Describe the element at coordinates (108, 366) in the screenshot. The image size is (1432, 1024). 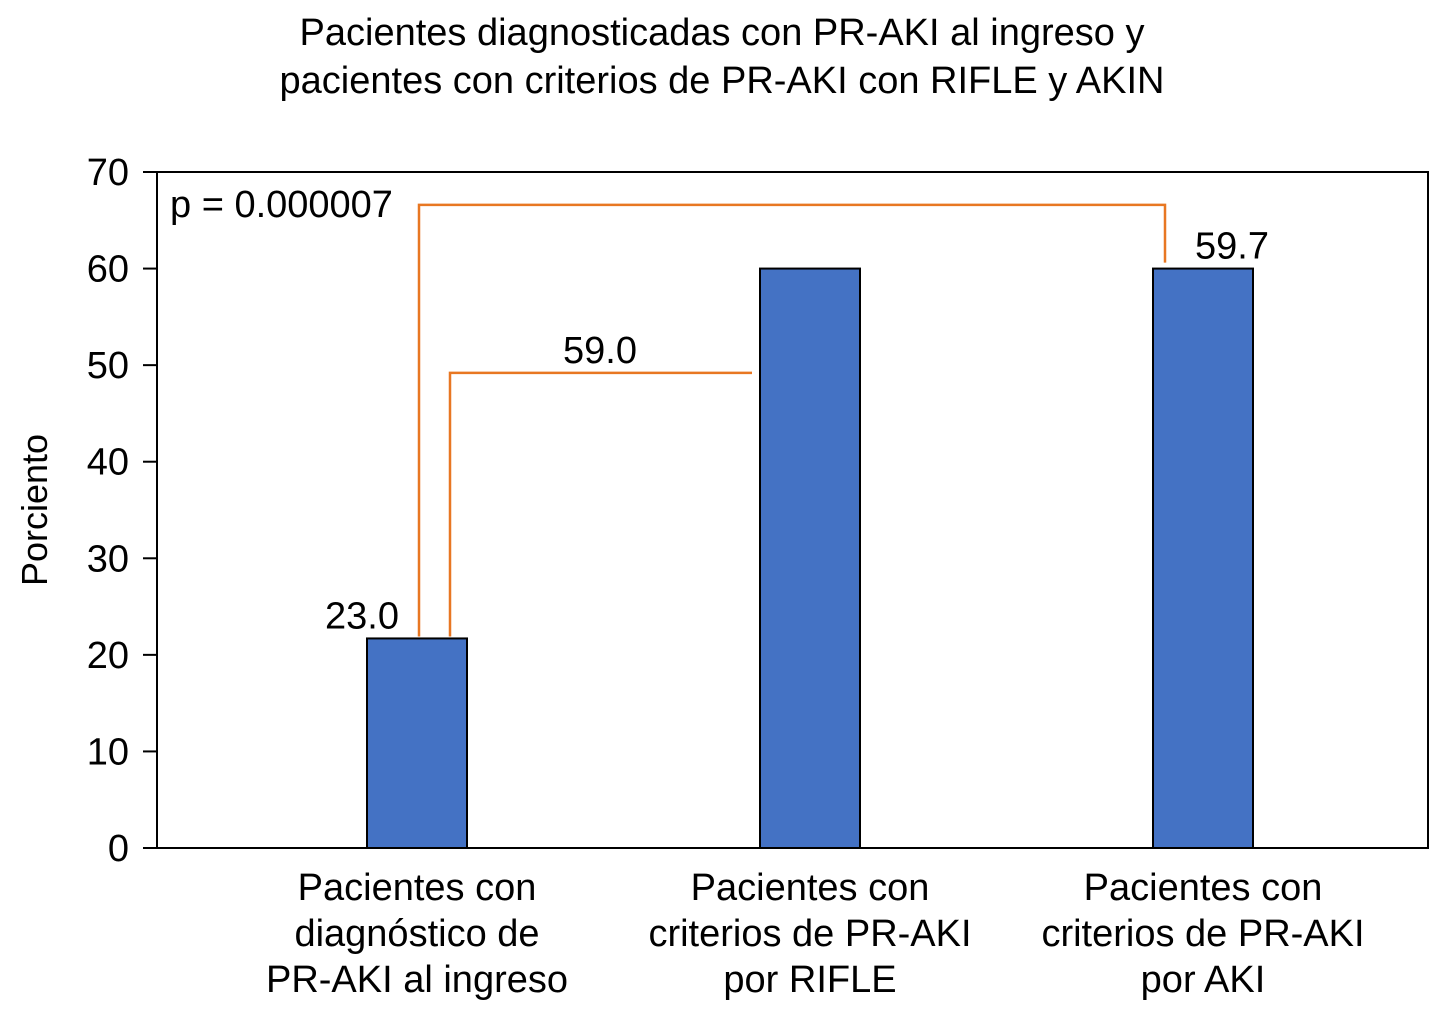
I see `y-tick-label: 50` at that location.